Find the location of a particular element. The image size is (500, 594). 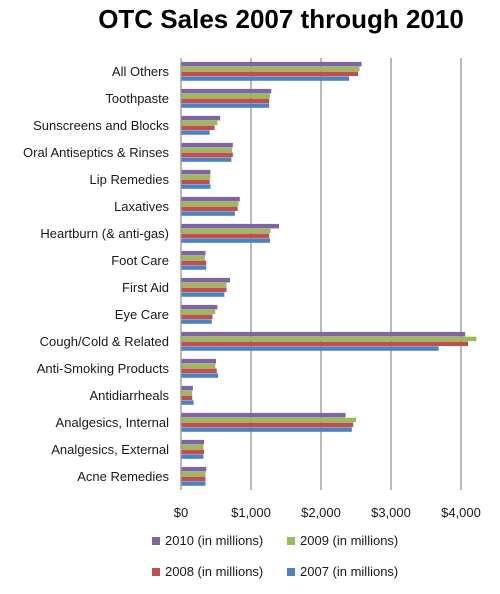

category-label: Oral Antiseptics & Rinses is located at coordinates (96, 152).